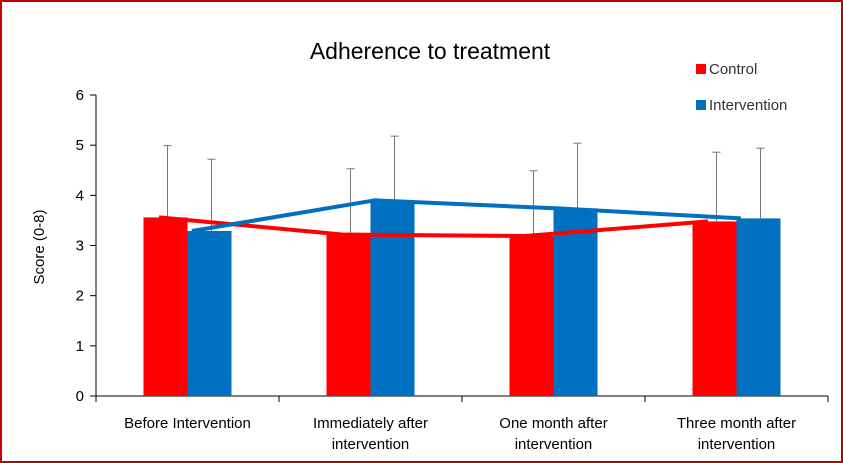 Image resolution: width=843 pixels, height=463 pixels. What do you see at coordinates (39, 246) in the screenshot?
I see `y-axis-label: Score (0-8)` at bounding box center [39, 246].